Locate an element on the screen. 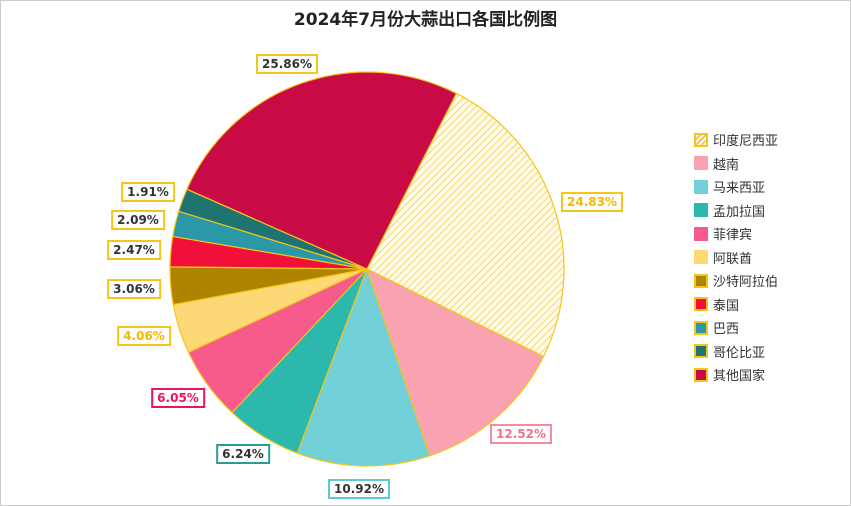 The width and height of the screenshot is (851, 506). legend-label: 其他国家 is located at coordinates (739, 377).